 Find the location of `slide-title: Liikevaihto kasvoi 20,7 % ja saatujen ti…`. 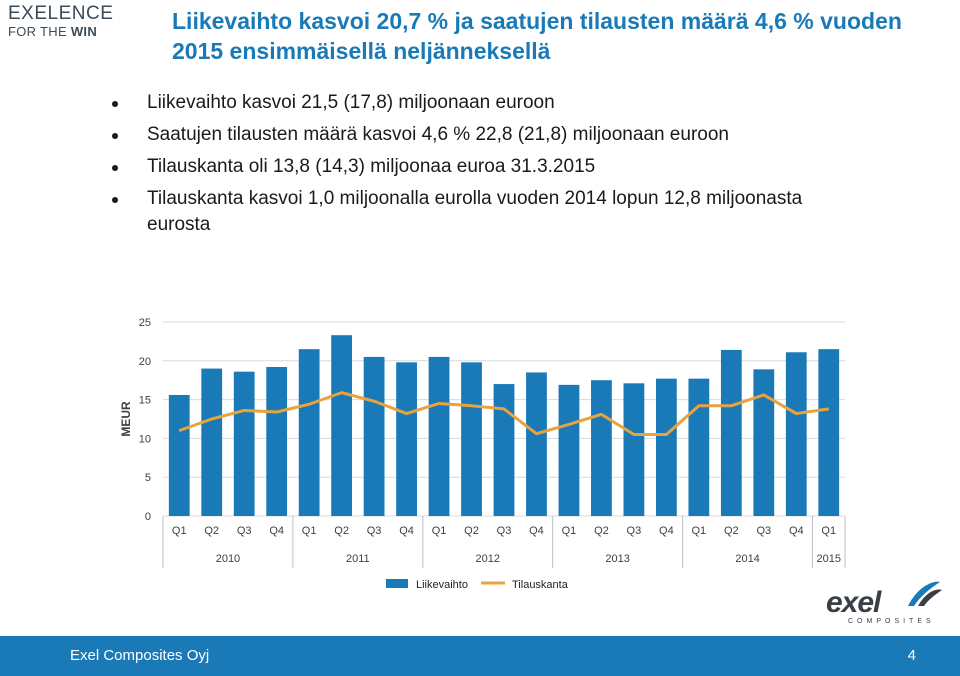

slide-title: Liikevaihto kasvoi 20,7 % ja saatujen ti… is located at coordinates (537, 36).